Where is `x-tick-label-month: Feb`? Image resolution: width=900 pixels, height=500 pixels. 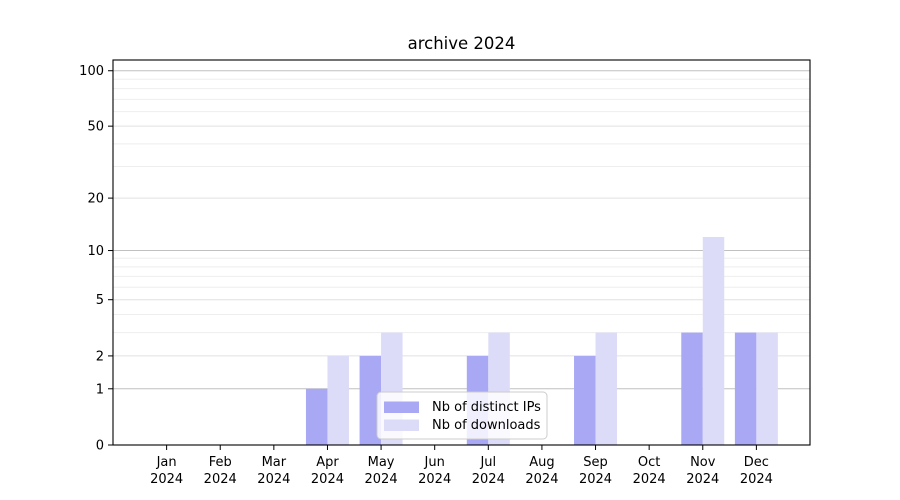 x-tick-label-month: Feb is located at coordinates (220, 462).